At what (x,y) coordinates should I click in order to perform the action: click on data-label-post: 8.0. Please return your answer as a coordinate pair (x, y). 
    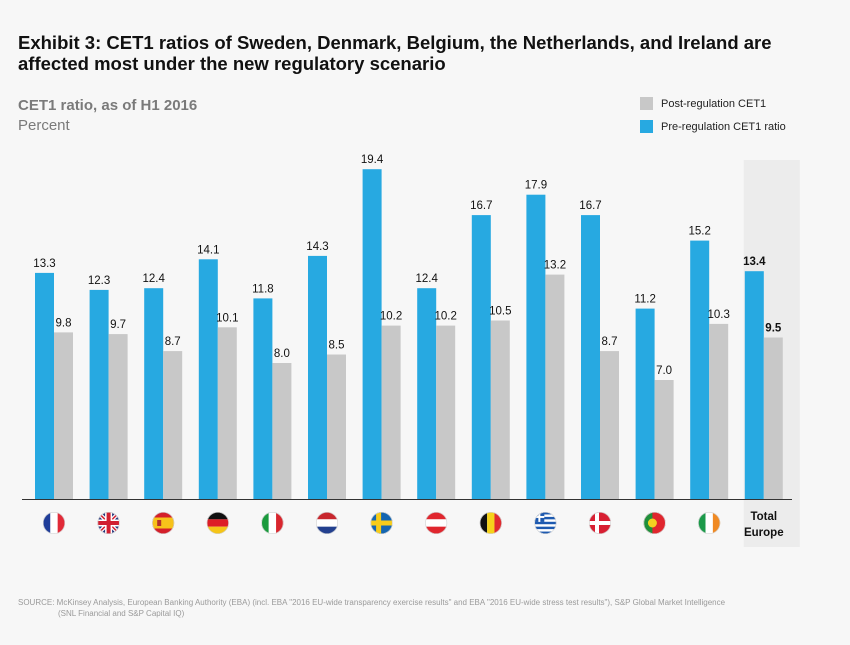
    Looking at the image, I should click on (282, 354).